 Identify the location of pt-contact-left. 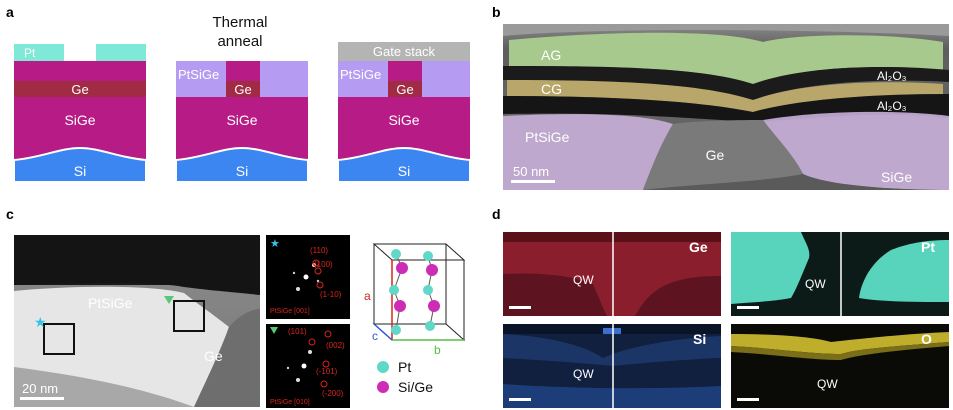
(39, 52).